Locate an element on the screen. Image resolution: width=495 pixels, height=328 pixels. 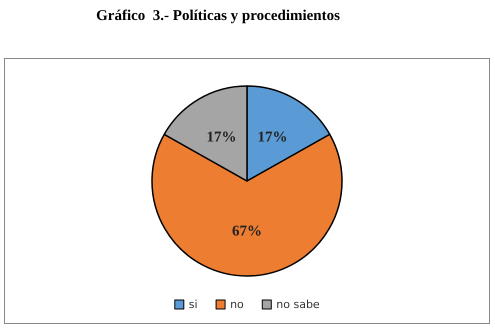
data-label: 67% is located at coordinates (247, 232).